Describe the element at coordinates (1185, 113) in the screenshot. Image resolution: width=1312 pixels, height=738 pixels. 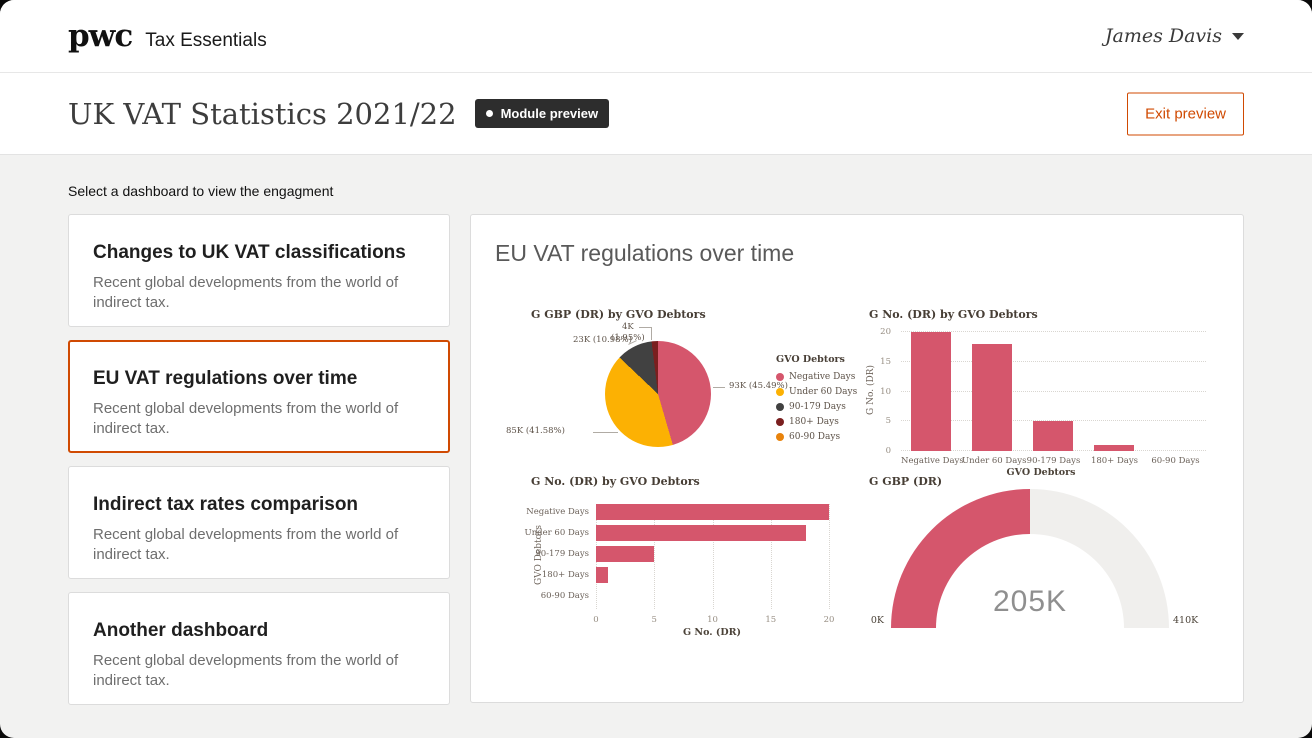
I see `exit-preview-button: Exit preview` at that location.